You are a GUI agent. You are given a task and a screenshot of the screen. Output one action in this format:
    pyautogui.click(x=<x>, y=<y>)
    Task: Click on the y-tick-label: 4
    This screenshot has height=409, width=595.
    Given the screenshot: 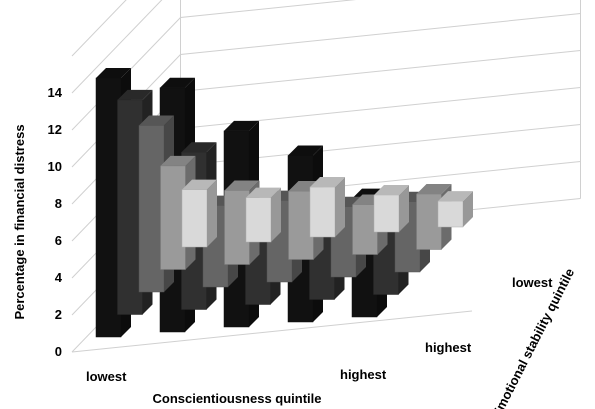 What is the action you would take?
    pyautogui.click(x=59, y=277)
    